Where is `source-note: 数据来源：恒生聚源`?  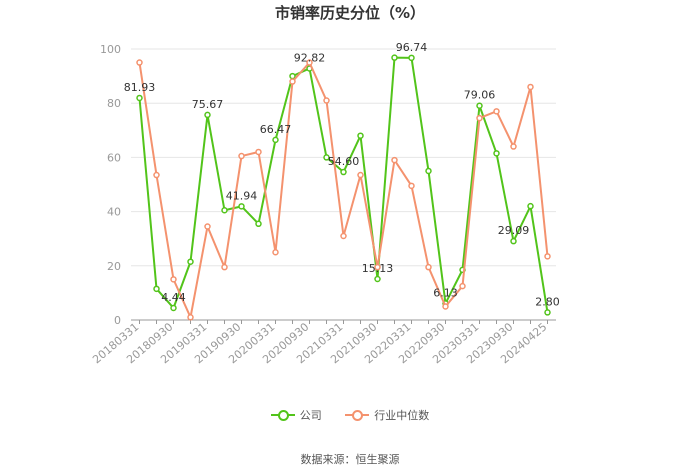 source-note: 数据来源：恒生聚源 is located at coordinates (350, 459).